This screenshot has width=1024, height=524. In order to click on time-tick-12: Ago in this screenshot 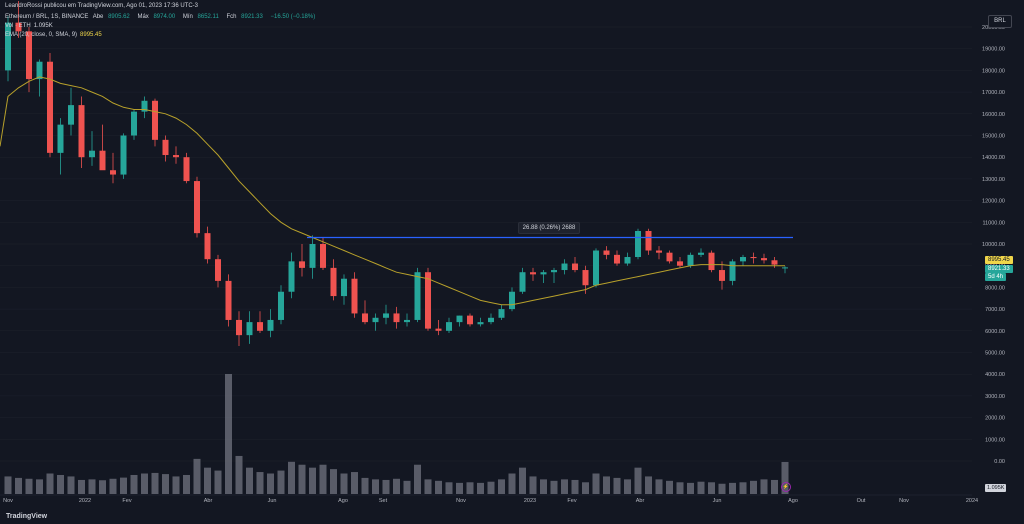, I will do `click(793, 501)`.